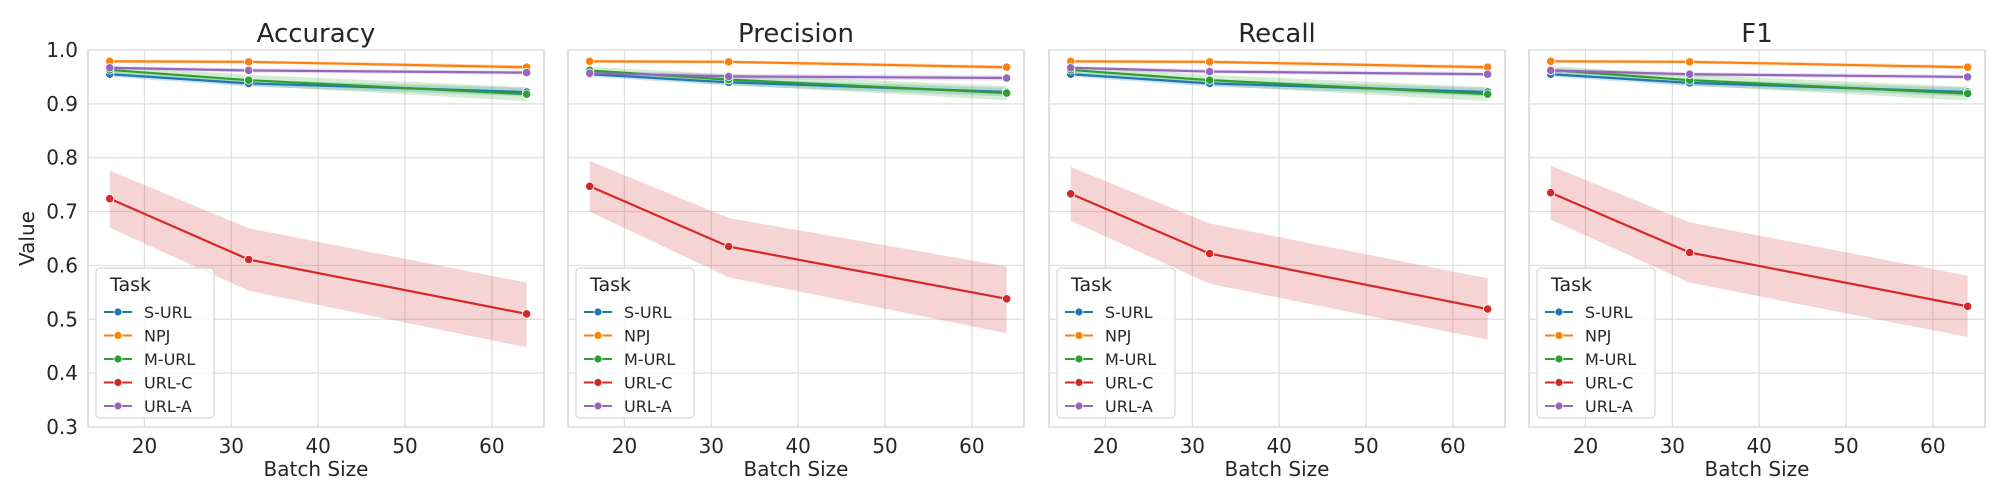 This screenshot has height=500, width=2000. I want to click on y-tick-label: 0.4, so click(62, 373).